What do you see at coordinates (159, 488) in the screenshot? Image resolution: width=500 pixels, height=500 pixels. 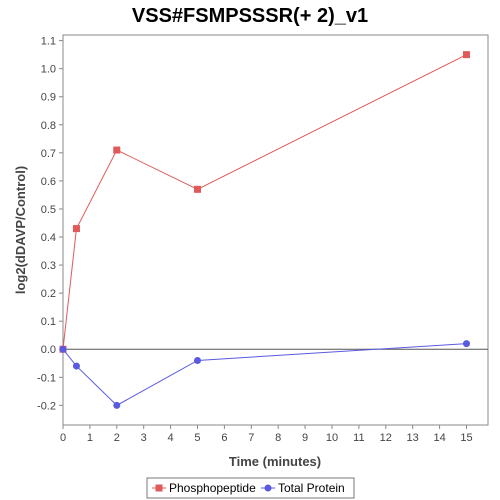 I see `legend-marker-phosphopeptide` at bounding box center [159, 488].